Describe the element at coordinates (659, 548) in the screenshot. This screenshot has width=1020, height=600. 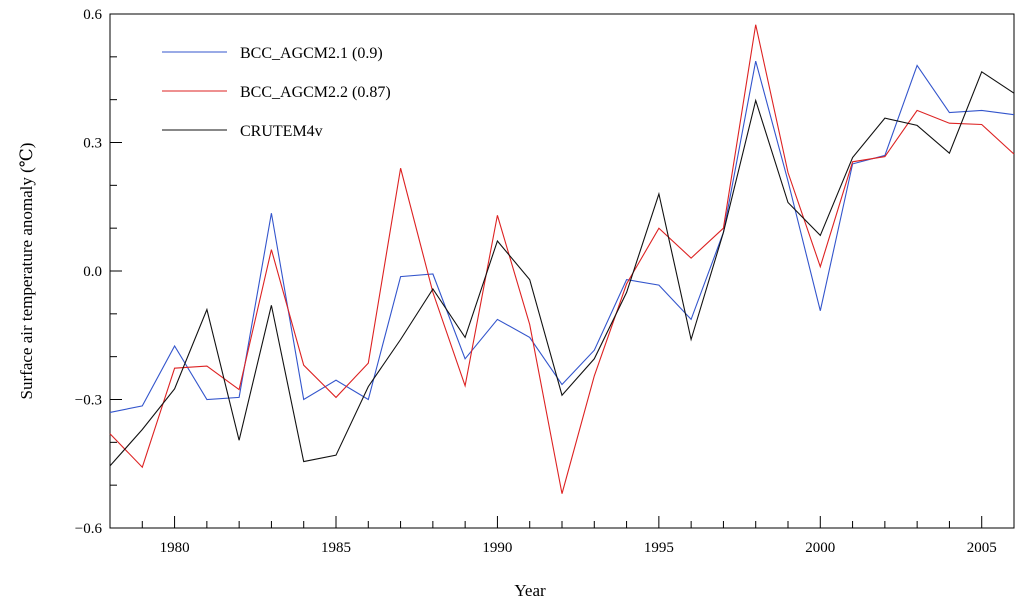
I see `x-tick-label: 1995` at that location.